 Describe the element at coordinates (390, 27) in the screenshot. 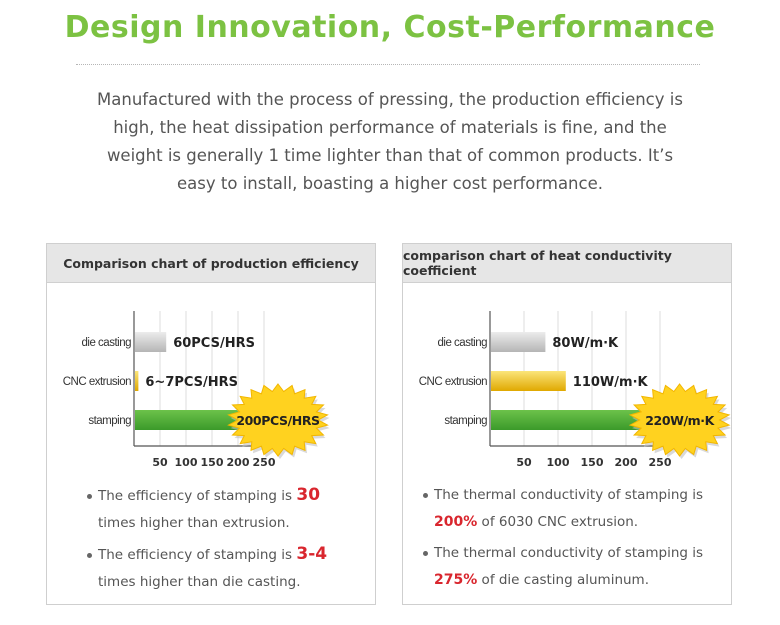

I see `page-title: Design Innovation, Cost-Performance` at that location.